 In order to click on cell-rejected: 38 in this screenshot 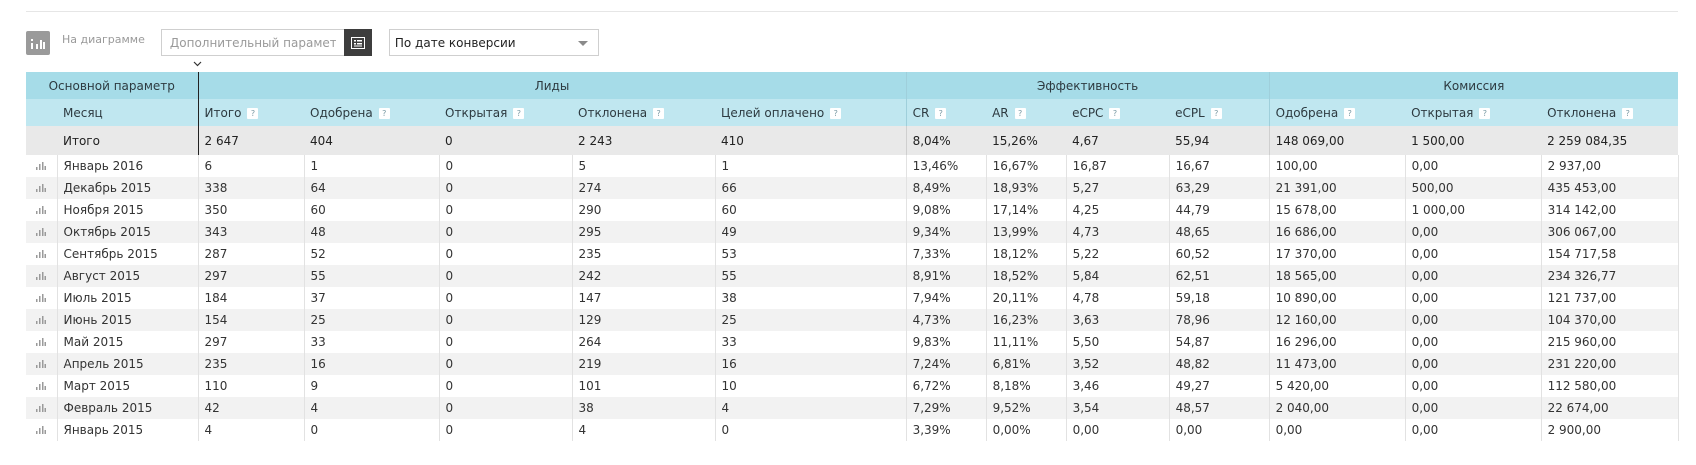, I will do `click(644, 408)`.